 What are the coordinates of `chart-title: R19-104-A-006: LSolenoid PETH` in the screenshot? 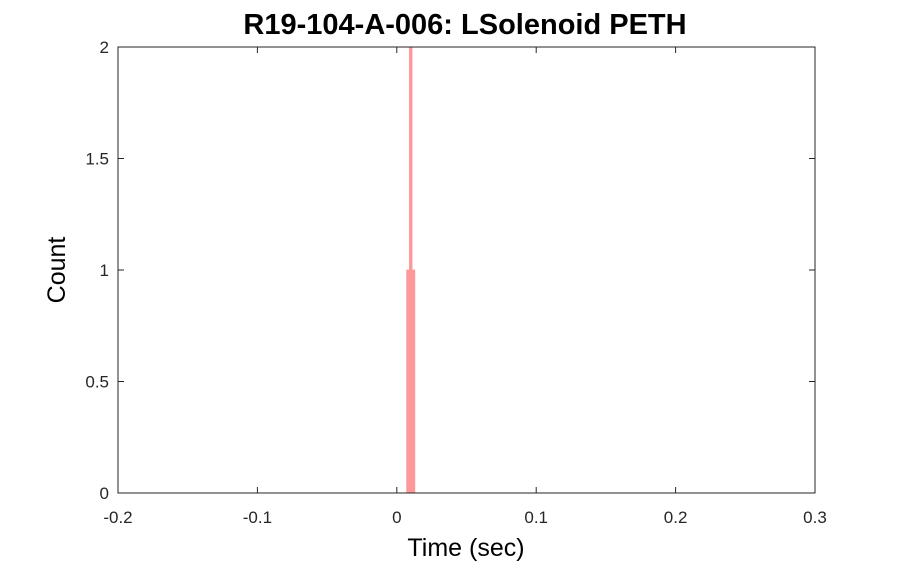 It's located at (464, 25).